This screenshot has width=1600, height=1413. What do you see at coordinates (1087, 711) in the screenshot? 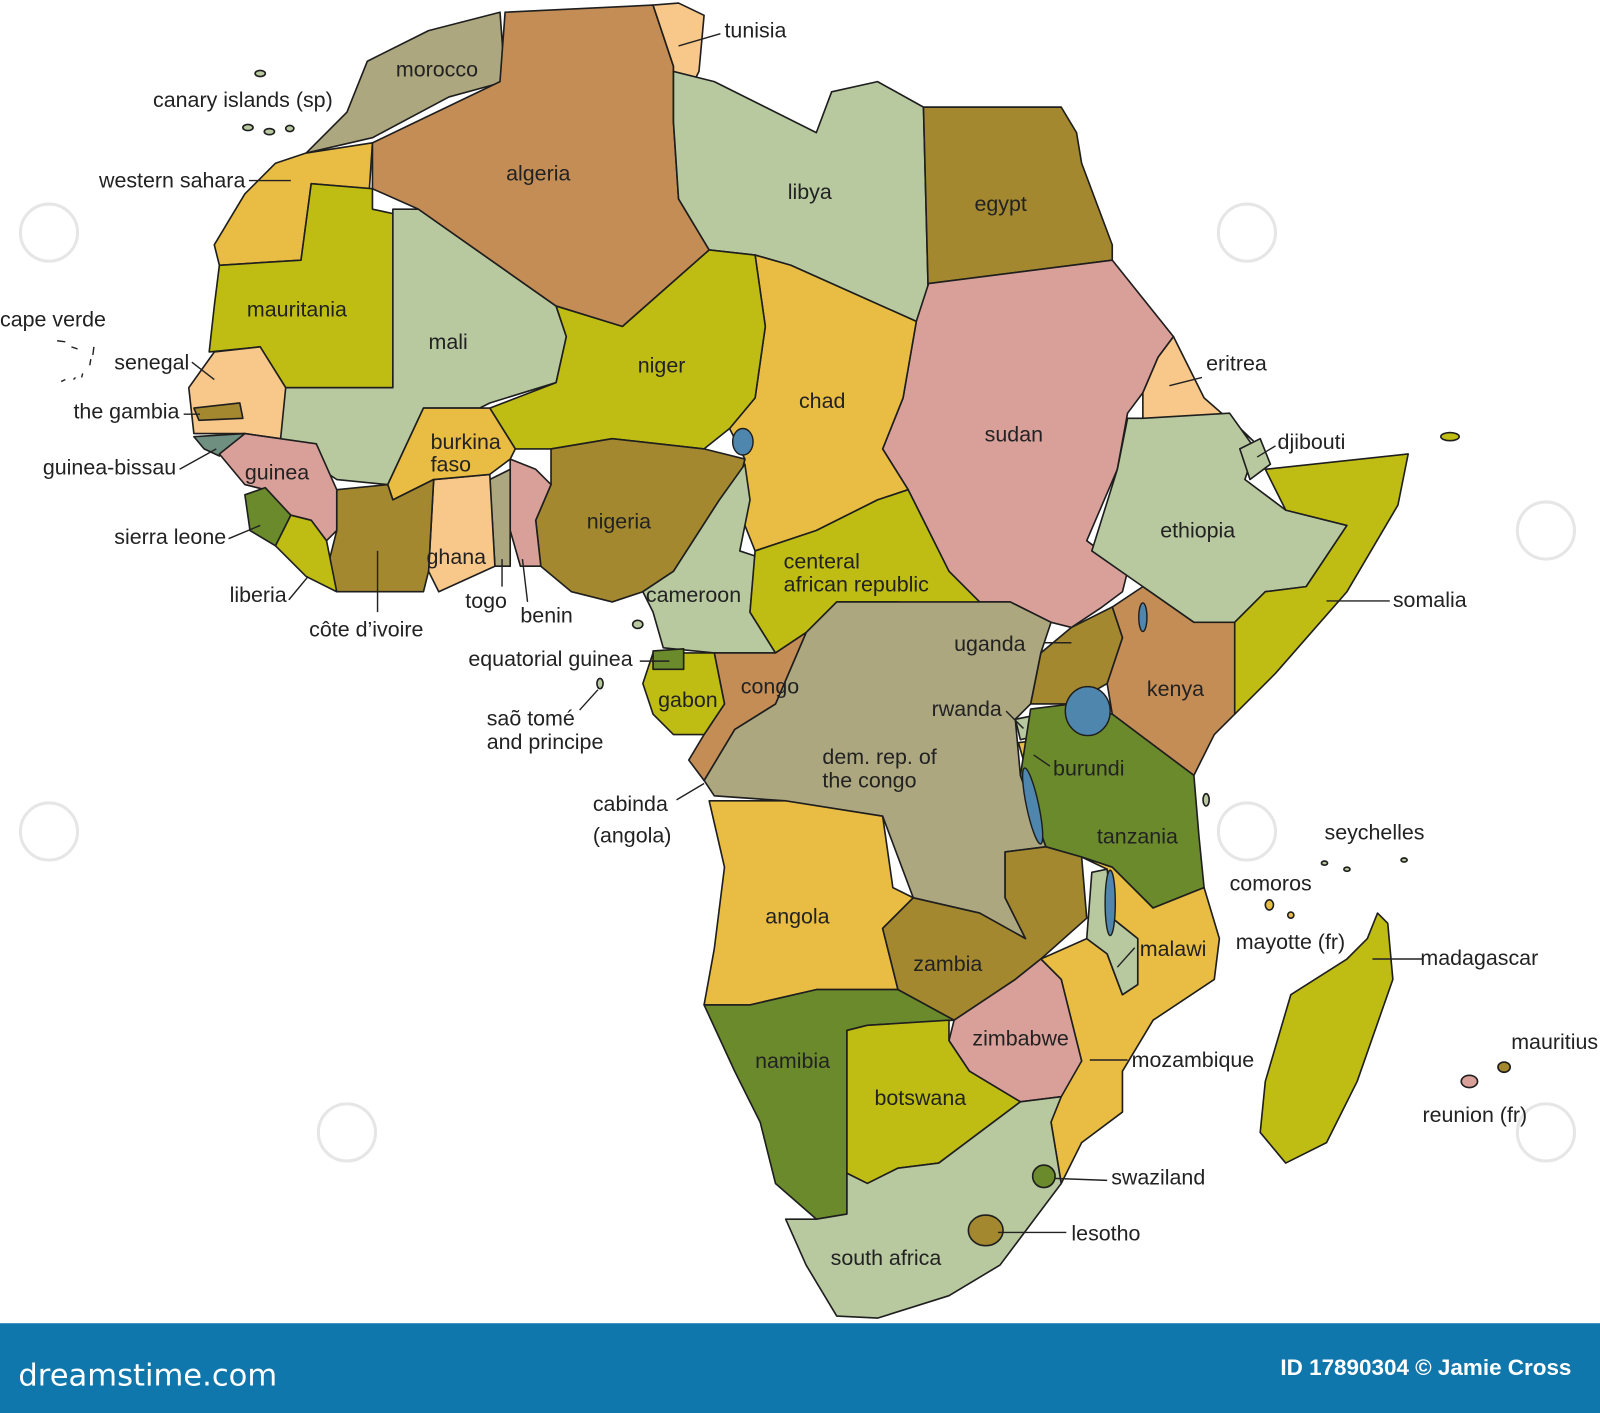
I see `lake-victoria` at bounding box center [1087, 711].